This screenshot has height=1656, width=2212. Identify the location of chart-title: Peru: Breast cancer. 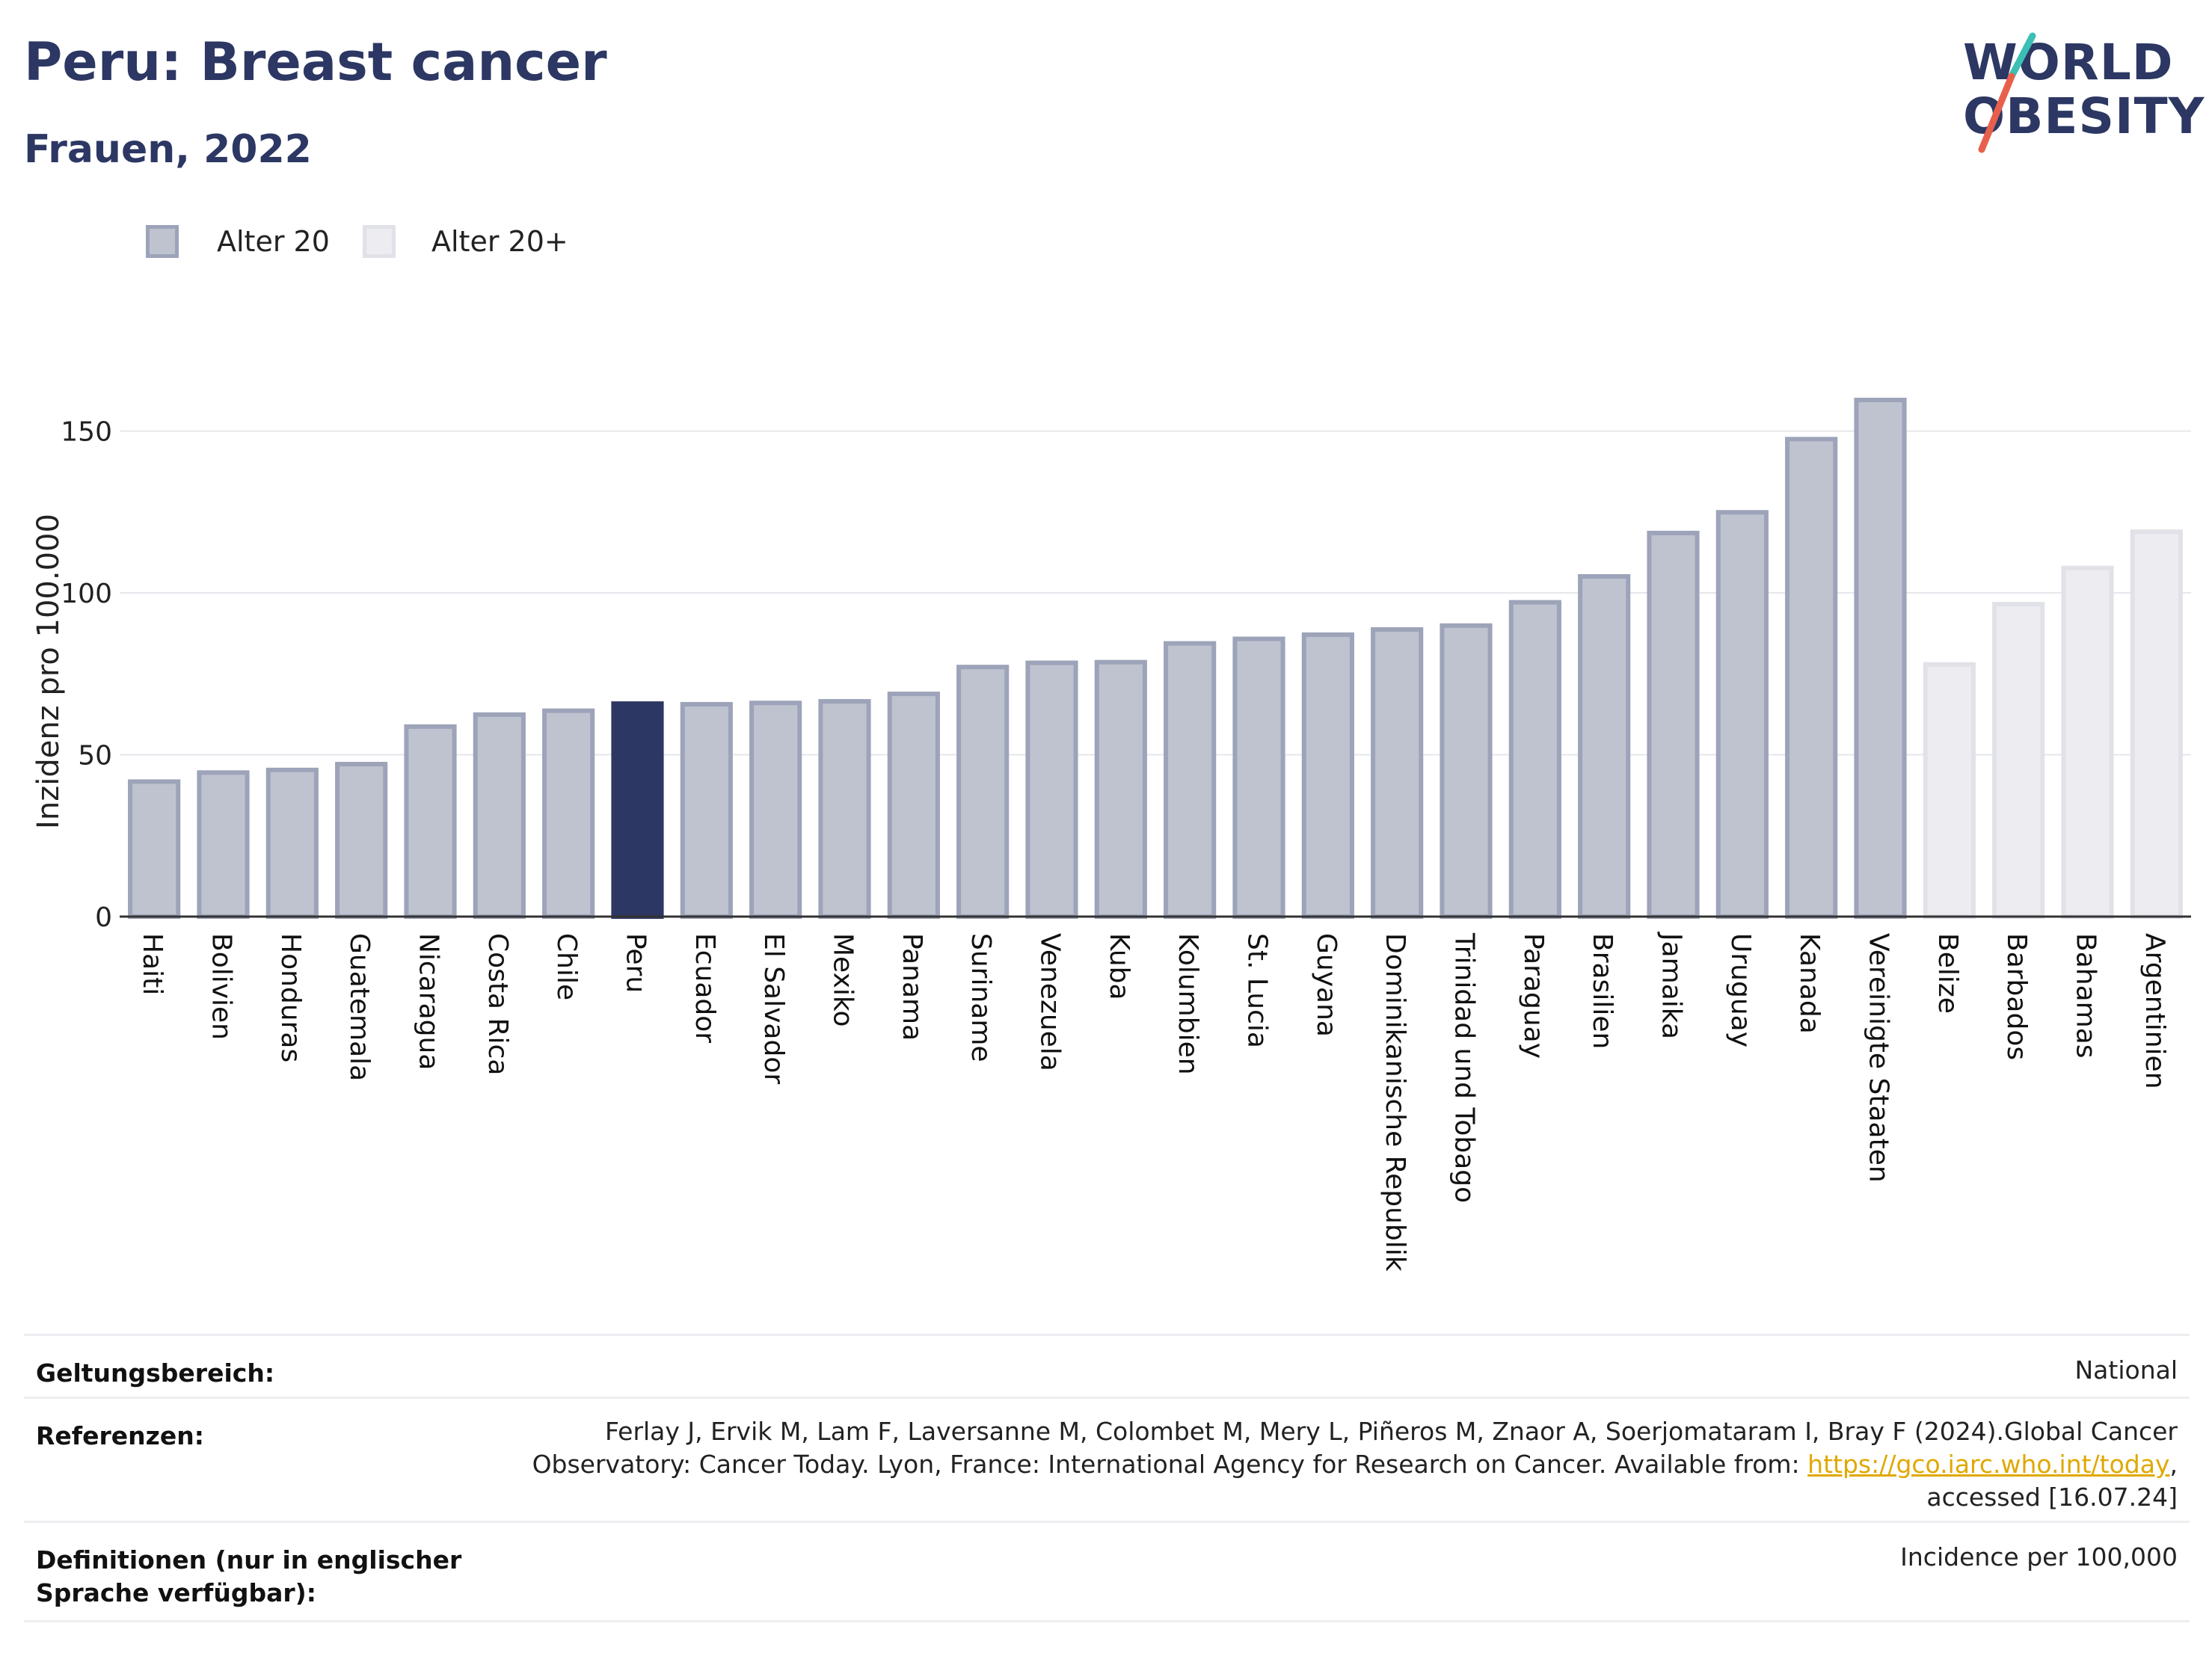
(315, 62).